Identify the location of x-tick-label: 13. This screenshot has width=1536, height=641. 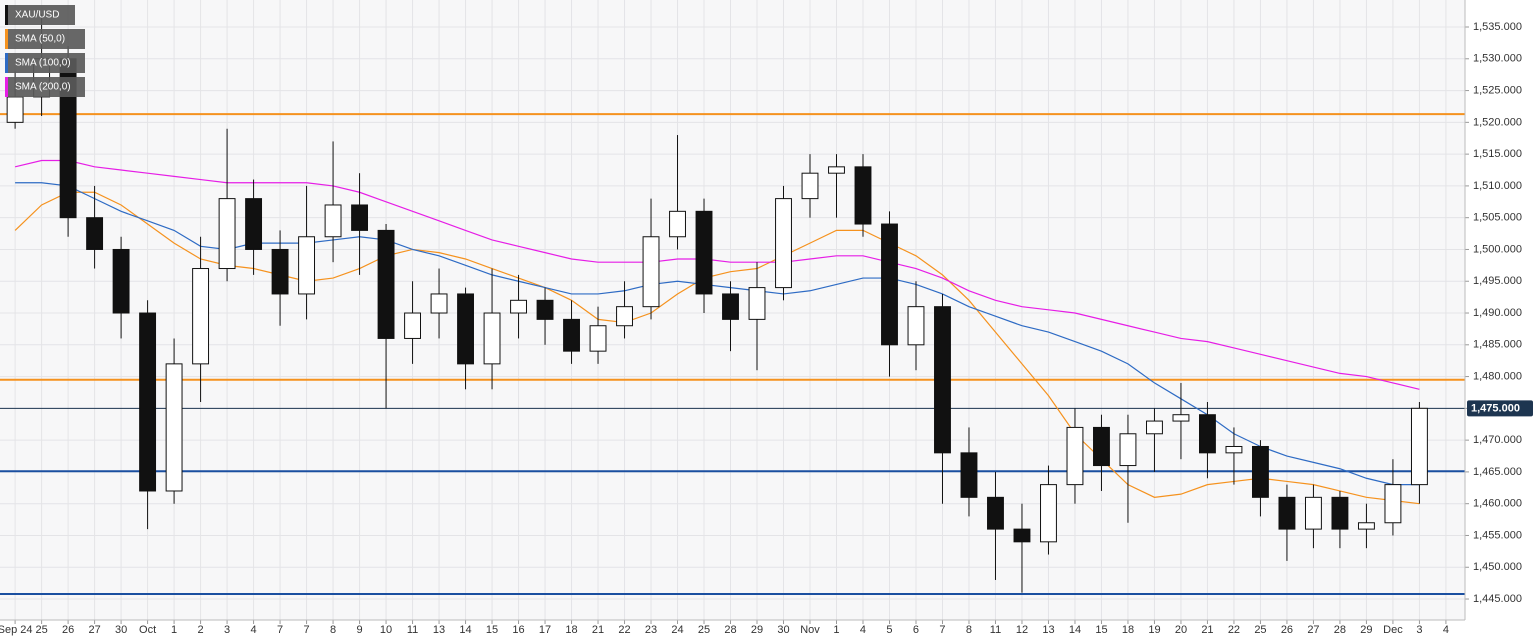
(439, 630).